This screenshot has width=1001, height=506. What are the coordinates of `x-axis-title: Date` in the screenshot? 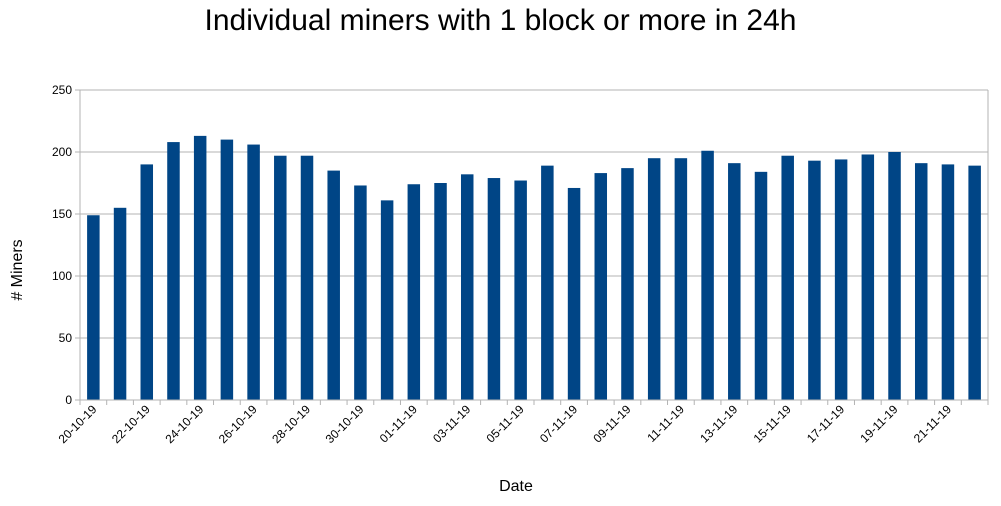 It's located at (516, 486).